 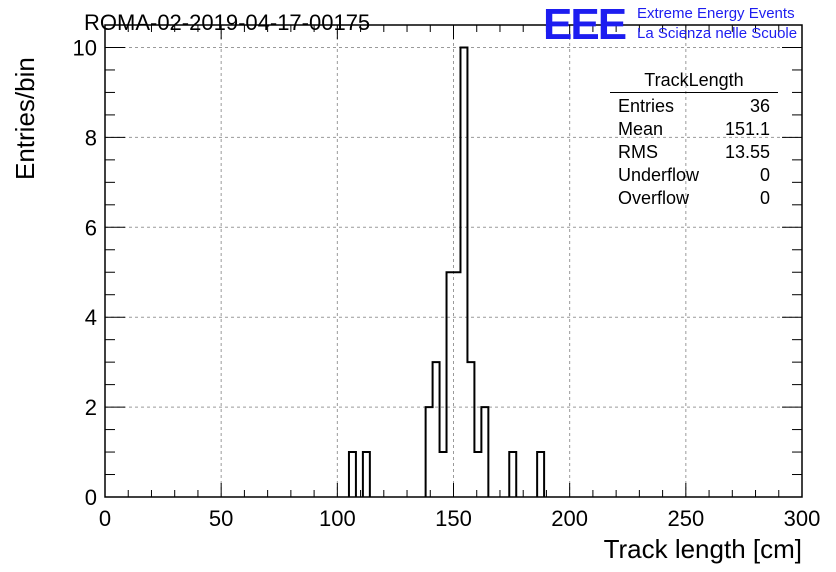 I want to click on stats-row-underflow: Underflow 0, so click(x=694, y=175).